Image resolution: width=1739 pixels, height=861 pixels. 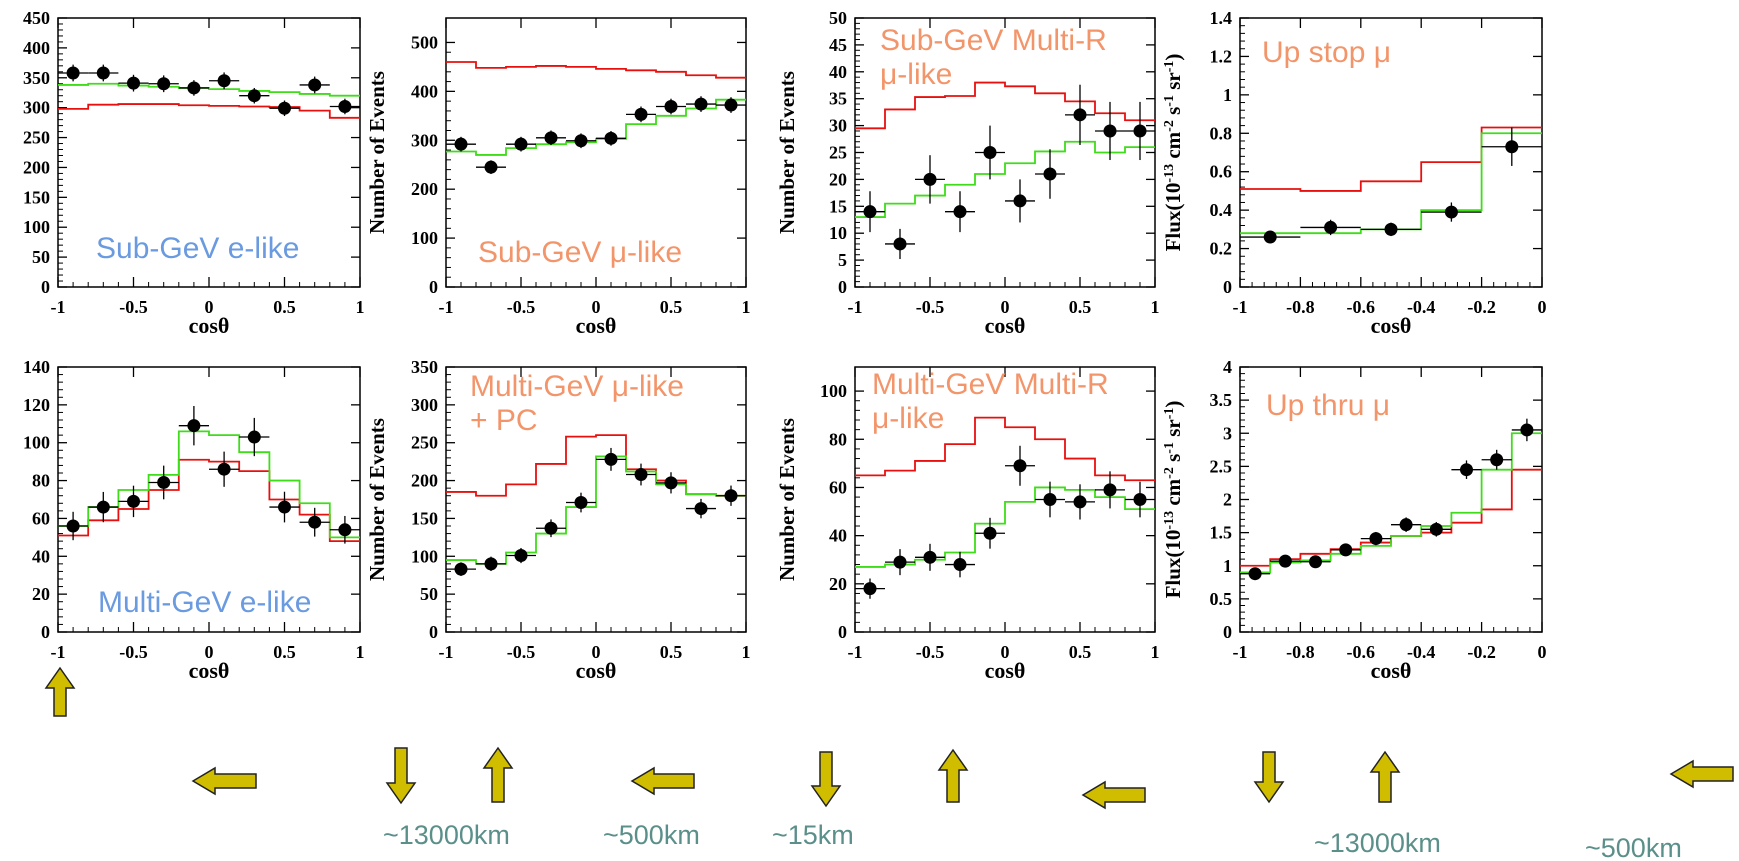 I want to click on distance-label-15km: ~15km, so click(x=813, y=835).